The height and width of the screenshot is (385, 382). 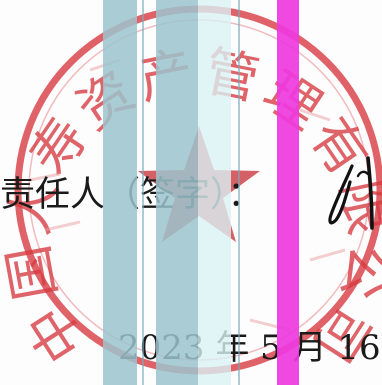 I want to click on overlay-band-cyan, so click(x=214, y=192).